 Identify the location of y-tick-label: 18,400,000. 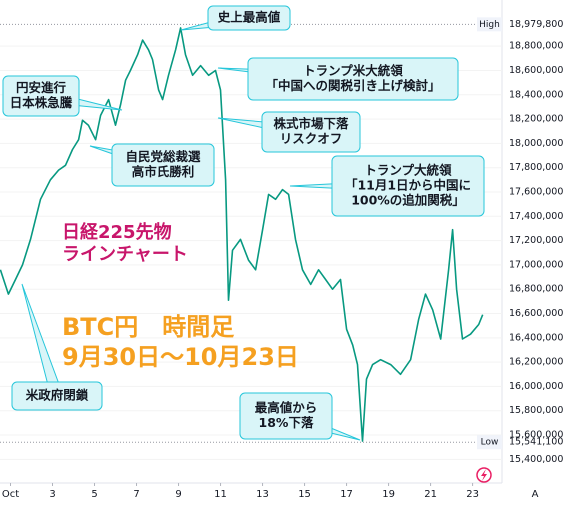
(536, 94).